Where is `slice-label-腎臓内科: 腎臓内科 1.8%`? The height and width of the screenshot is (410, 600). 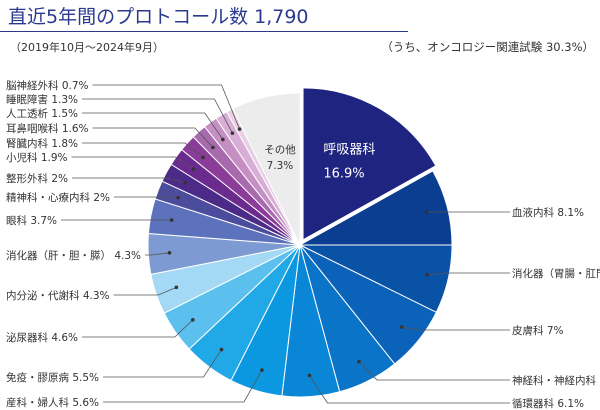
slice-label-腎臓内科: 腎臓内科 1.8% is located at coordinates (42, 143).